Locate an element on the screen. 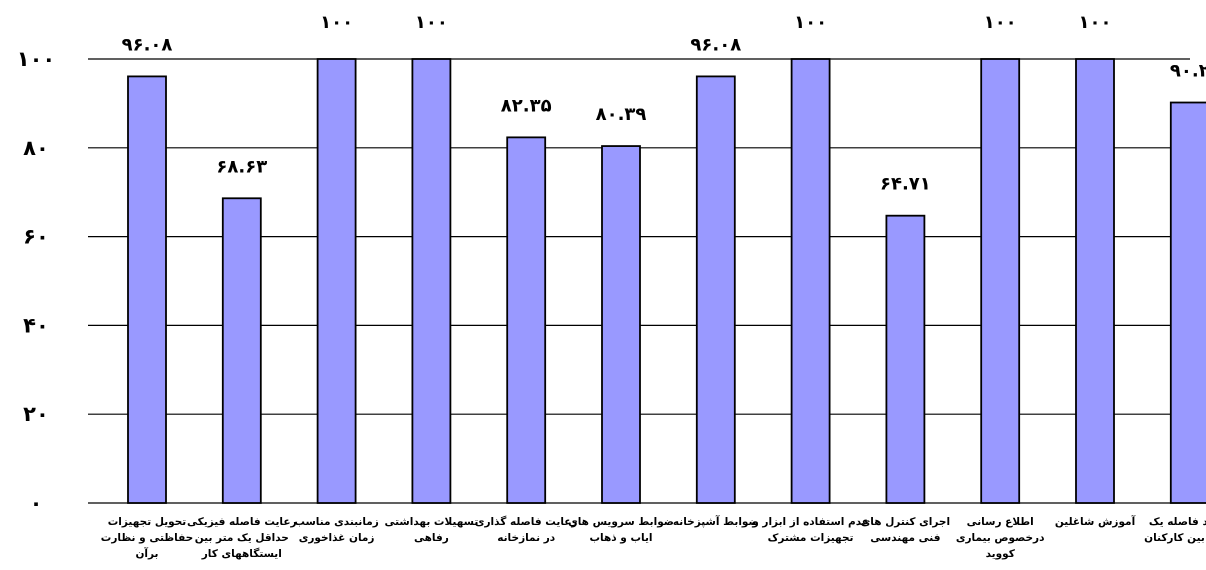 The image size is (1206, 570). category-label-line: متری بین کارکنان is located at coordinates (1175, 538).